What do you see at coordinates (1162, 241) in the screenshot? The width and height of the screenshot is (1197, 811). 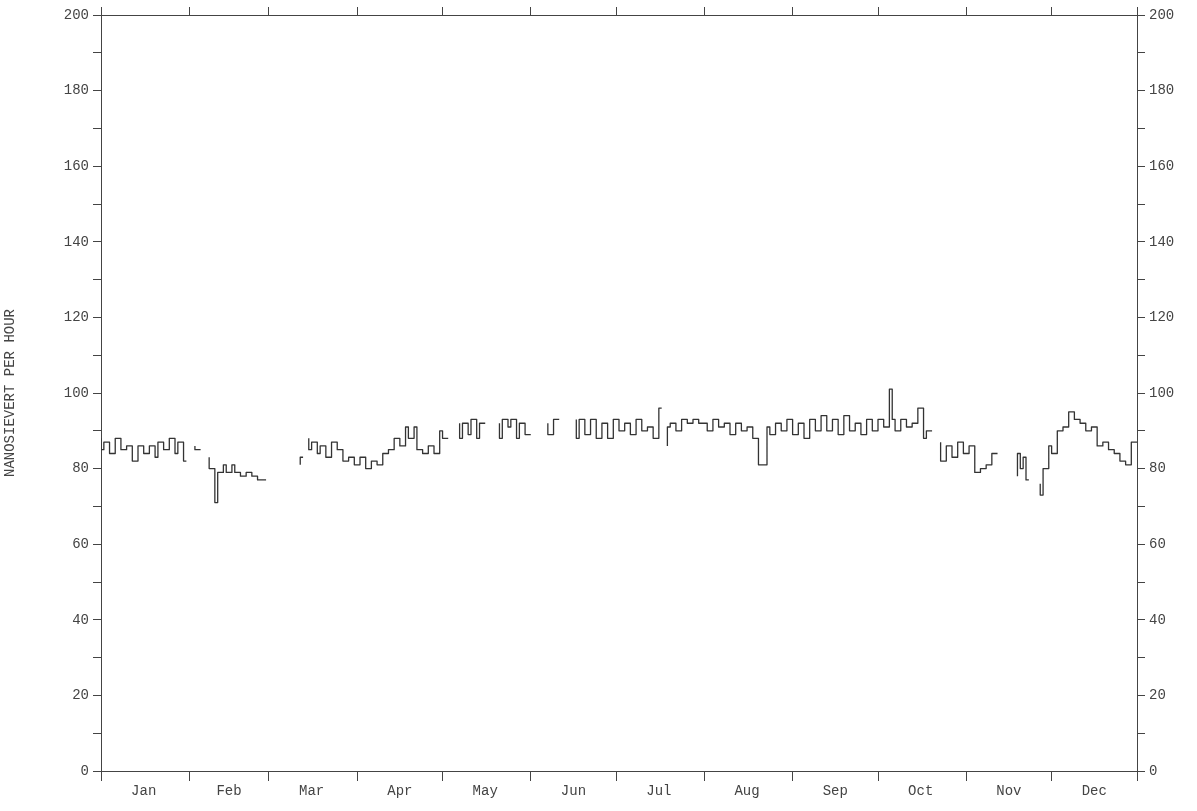 I see `y2-tick-label: 140` at bounding box center [1162, 241].